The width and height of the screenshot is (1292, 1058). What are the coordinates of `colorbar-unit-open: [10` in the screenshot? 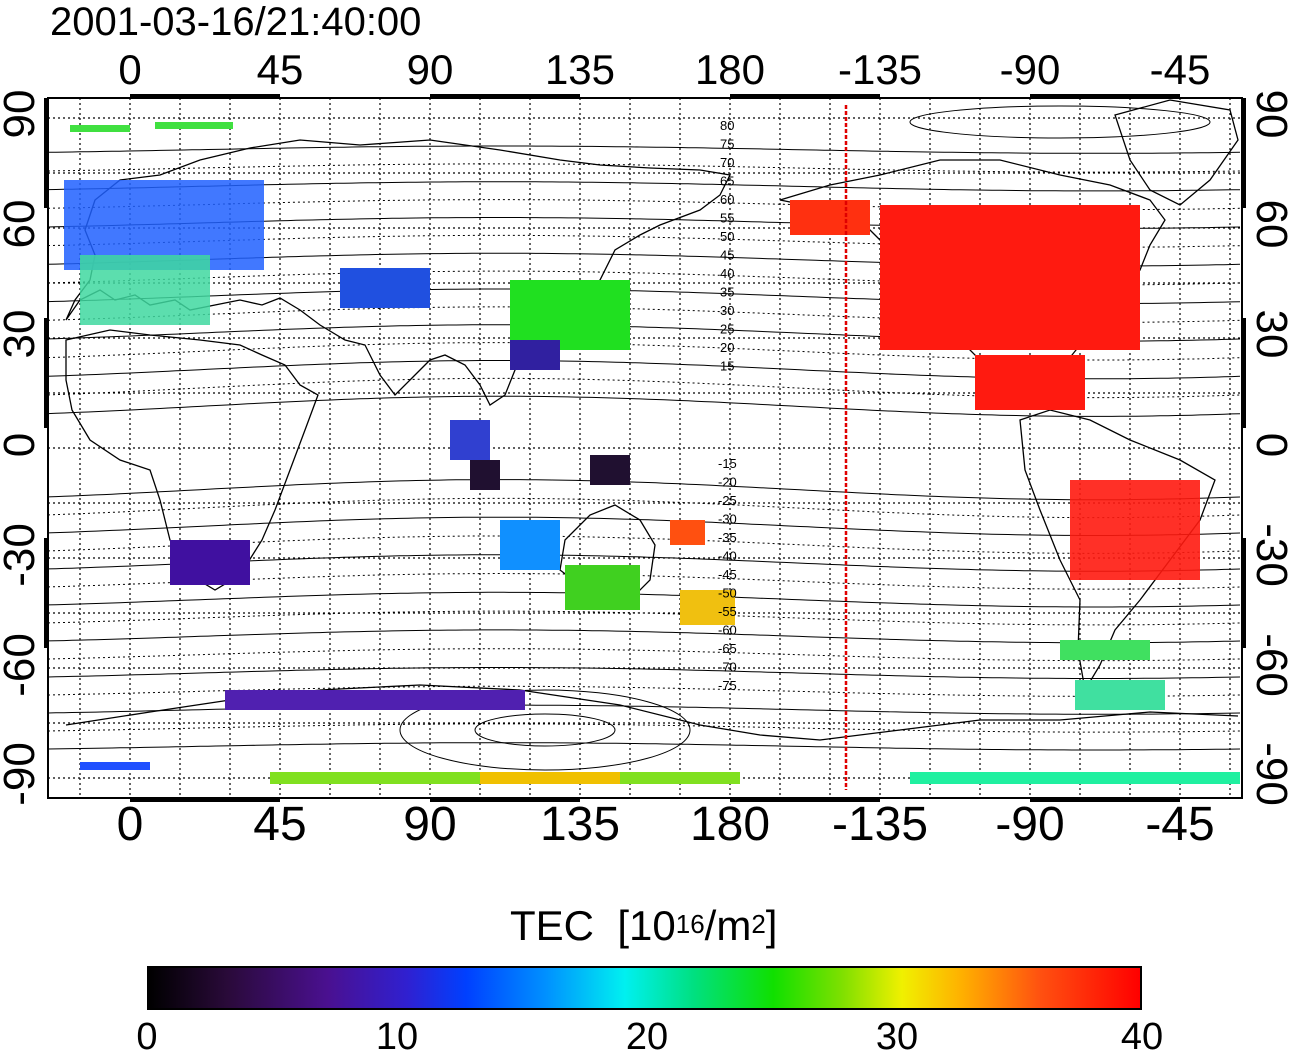 It's located at (646, 925).